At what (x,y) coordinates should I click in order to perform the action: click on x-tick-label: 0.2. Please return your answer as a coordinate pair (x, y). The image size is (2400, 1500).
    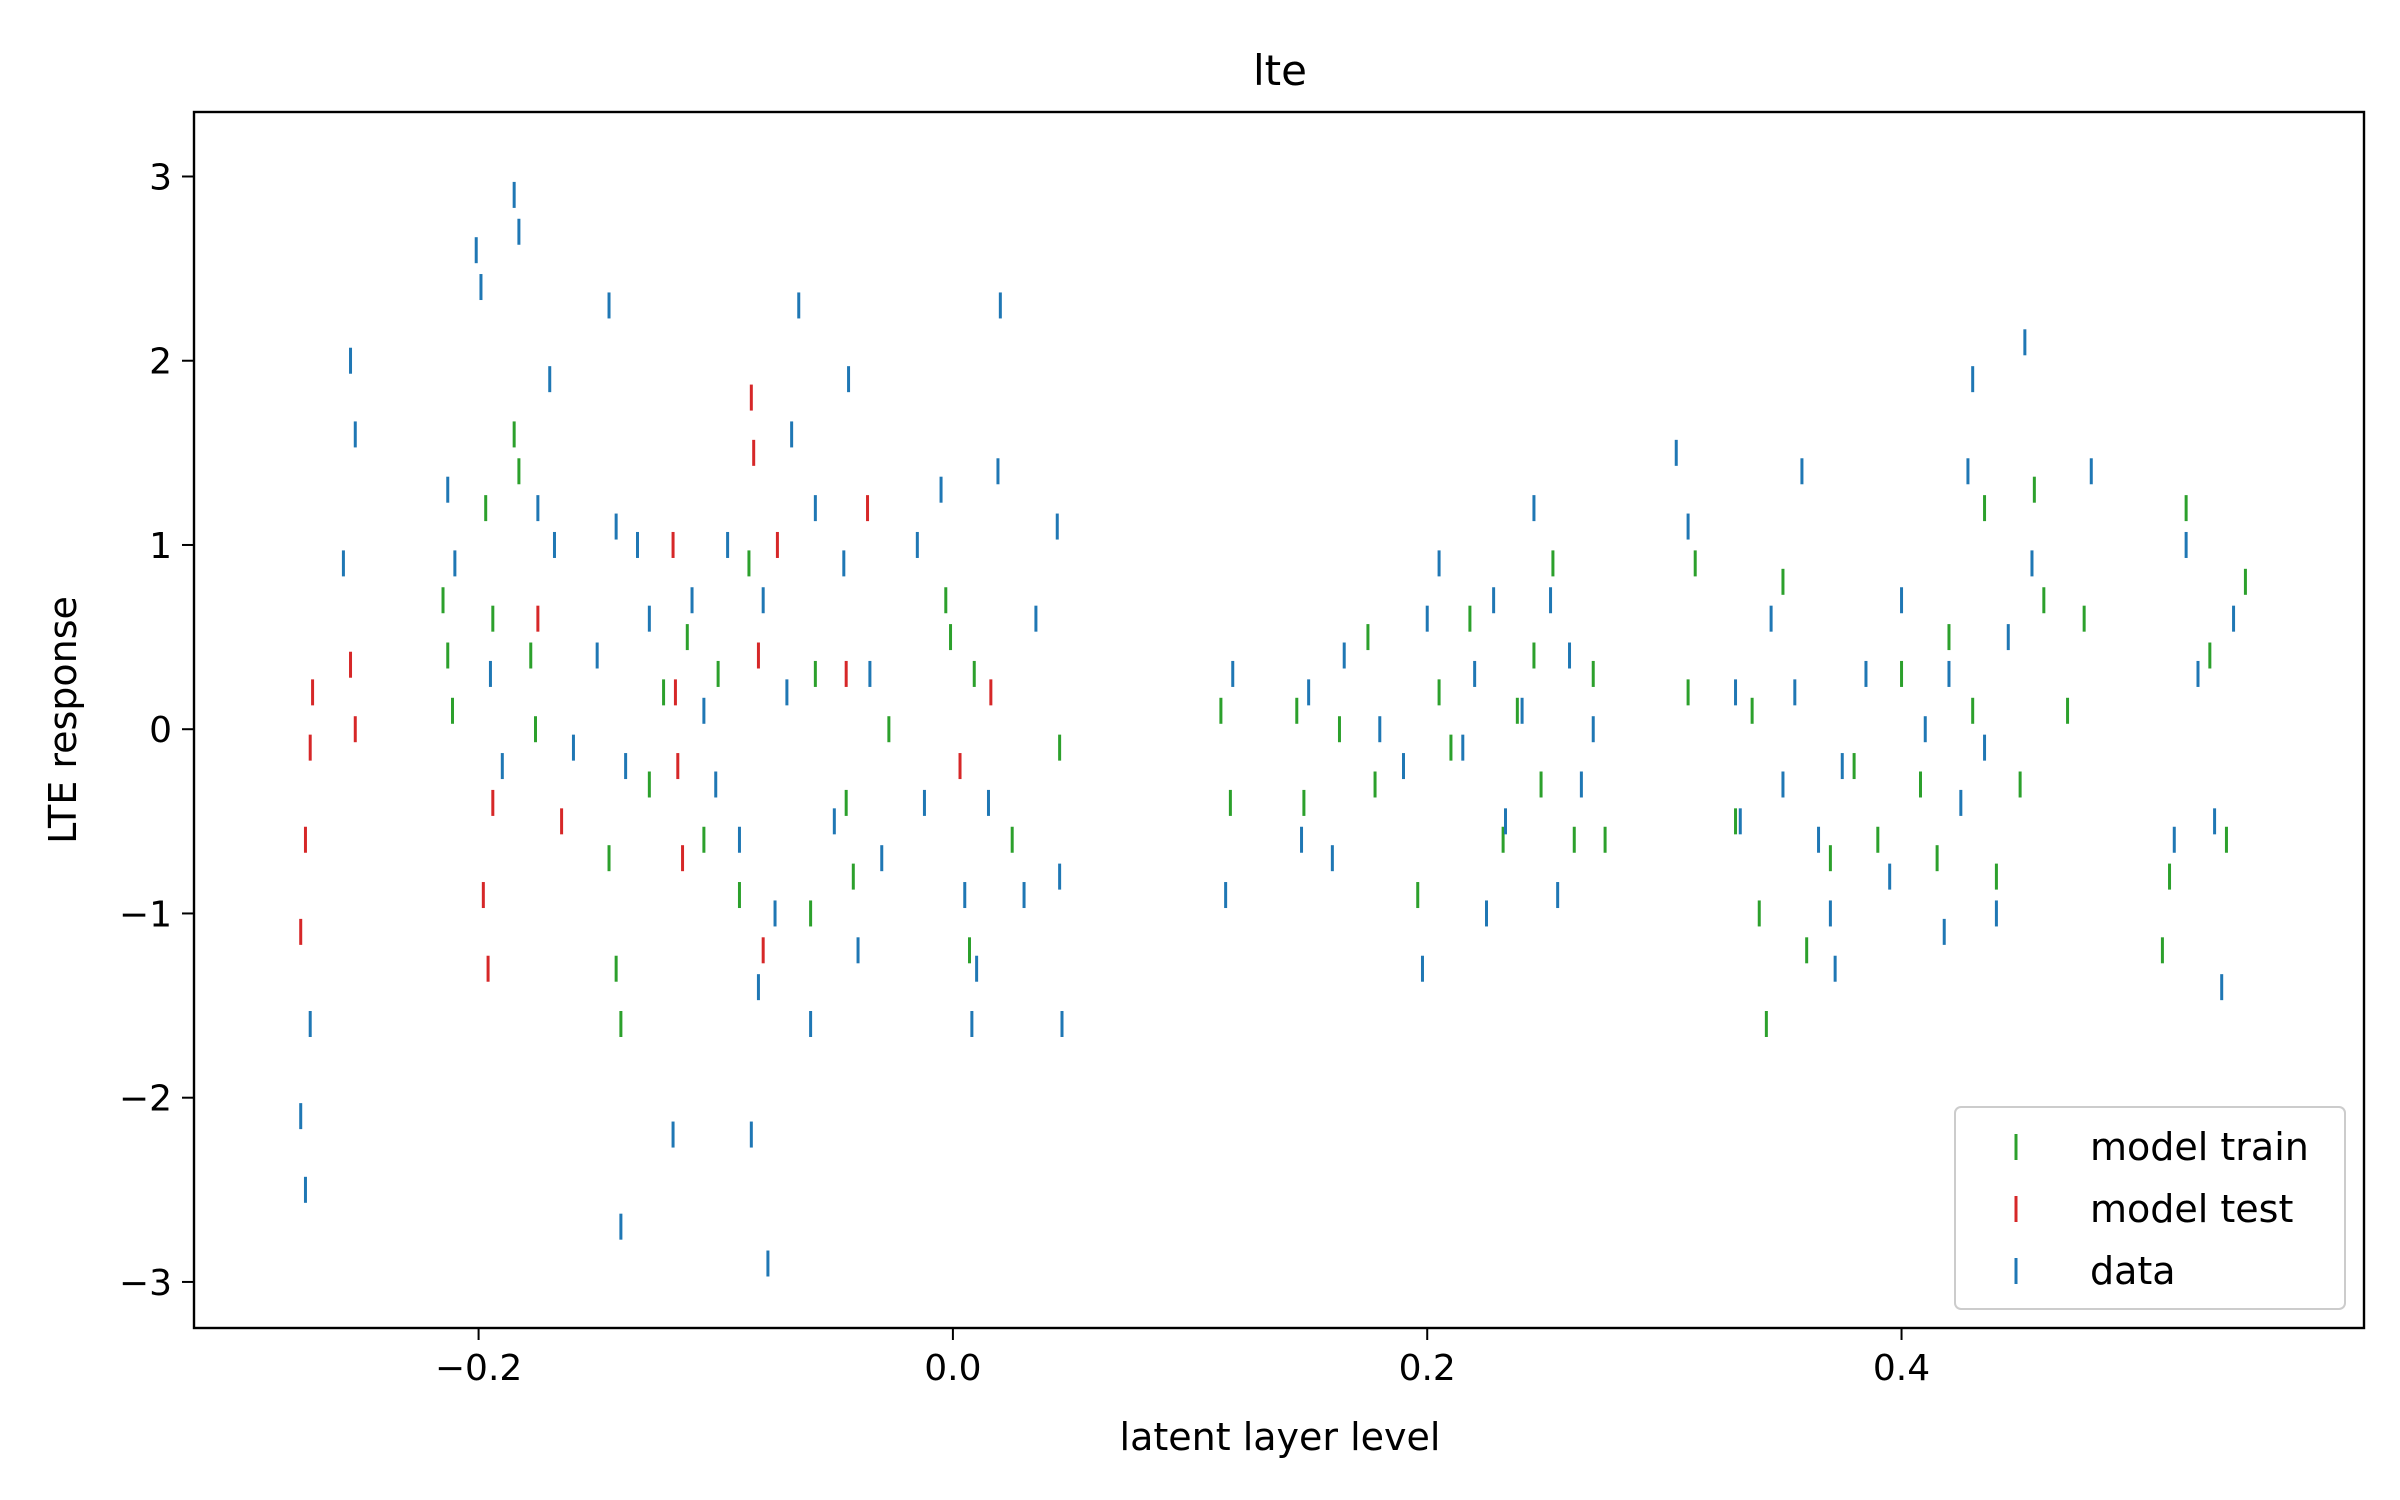
    Looking at the image, I should click on (1427, 1368).